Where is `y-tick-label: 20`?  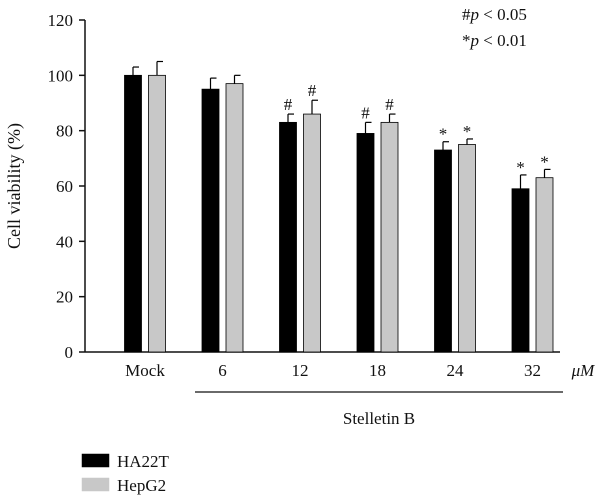 y-tick-label: 20 is located at coordinates (64, 297).